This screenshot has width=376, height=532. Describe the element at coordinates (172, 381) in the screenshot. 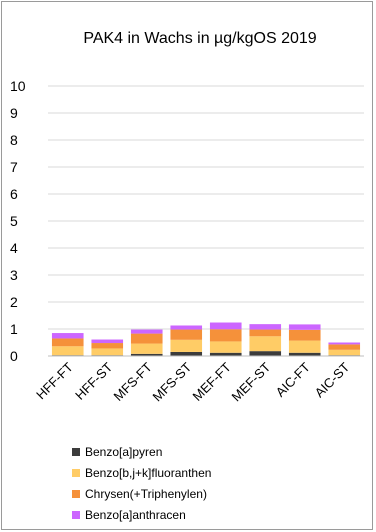

I see `x-tick-label: MFS-ST` at that location.